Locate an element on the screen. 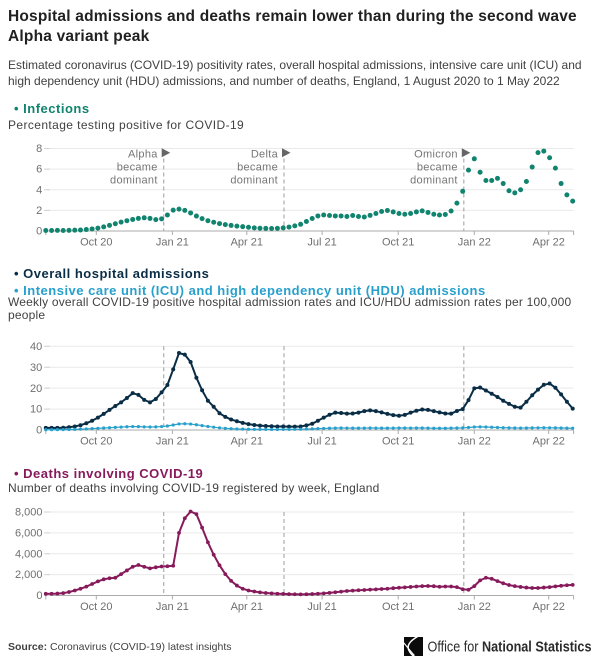 The image size is (600, 672). svg-text: 2 is located at coordinates (39, 211).